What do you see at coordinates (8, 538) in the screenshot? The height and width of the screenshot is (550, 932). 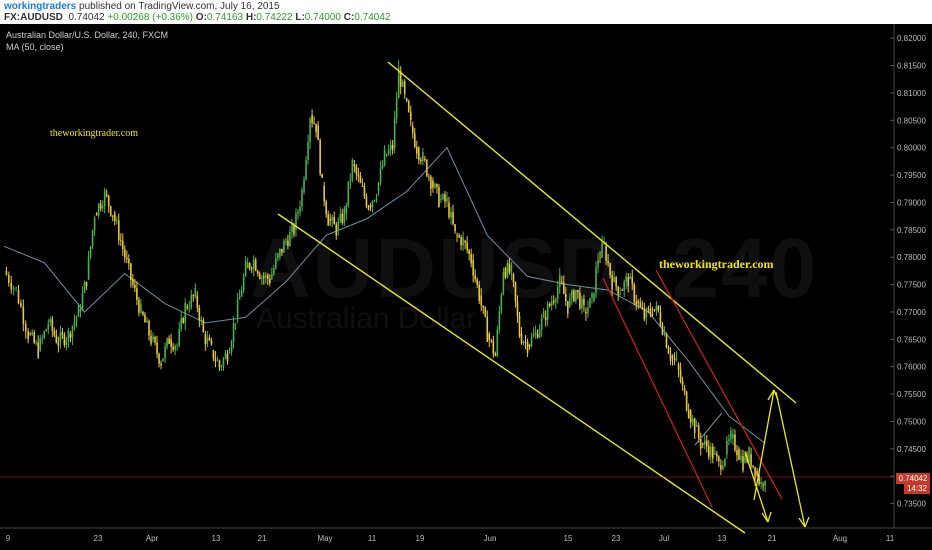 I see `x-tick-label: 9` at bounding box center [8, 538].